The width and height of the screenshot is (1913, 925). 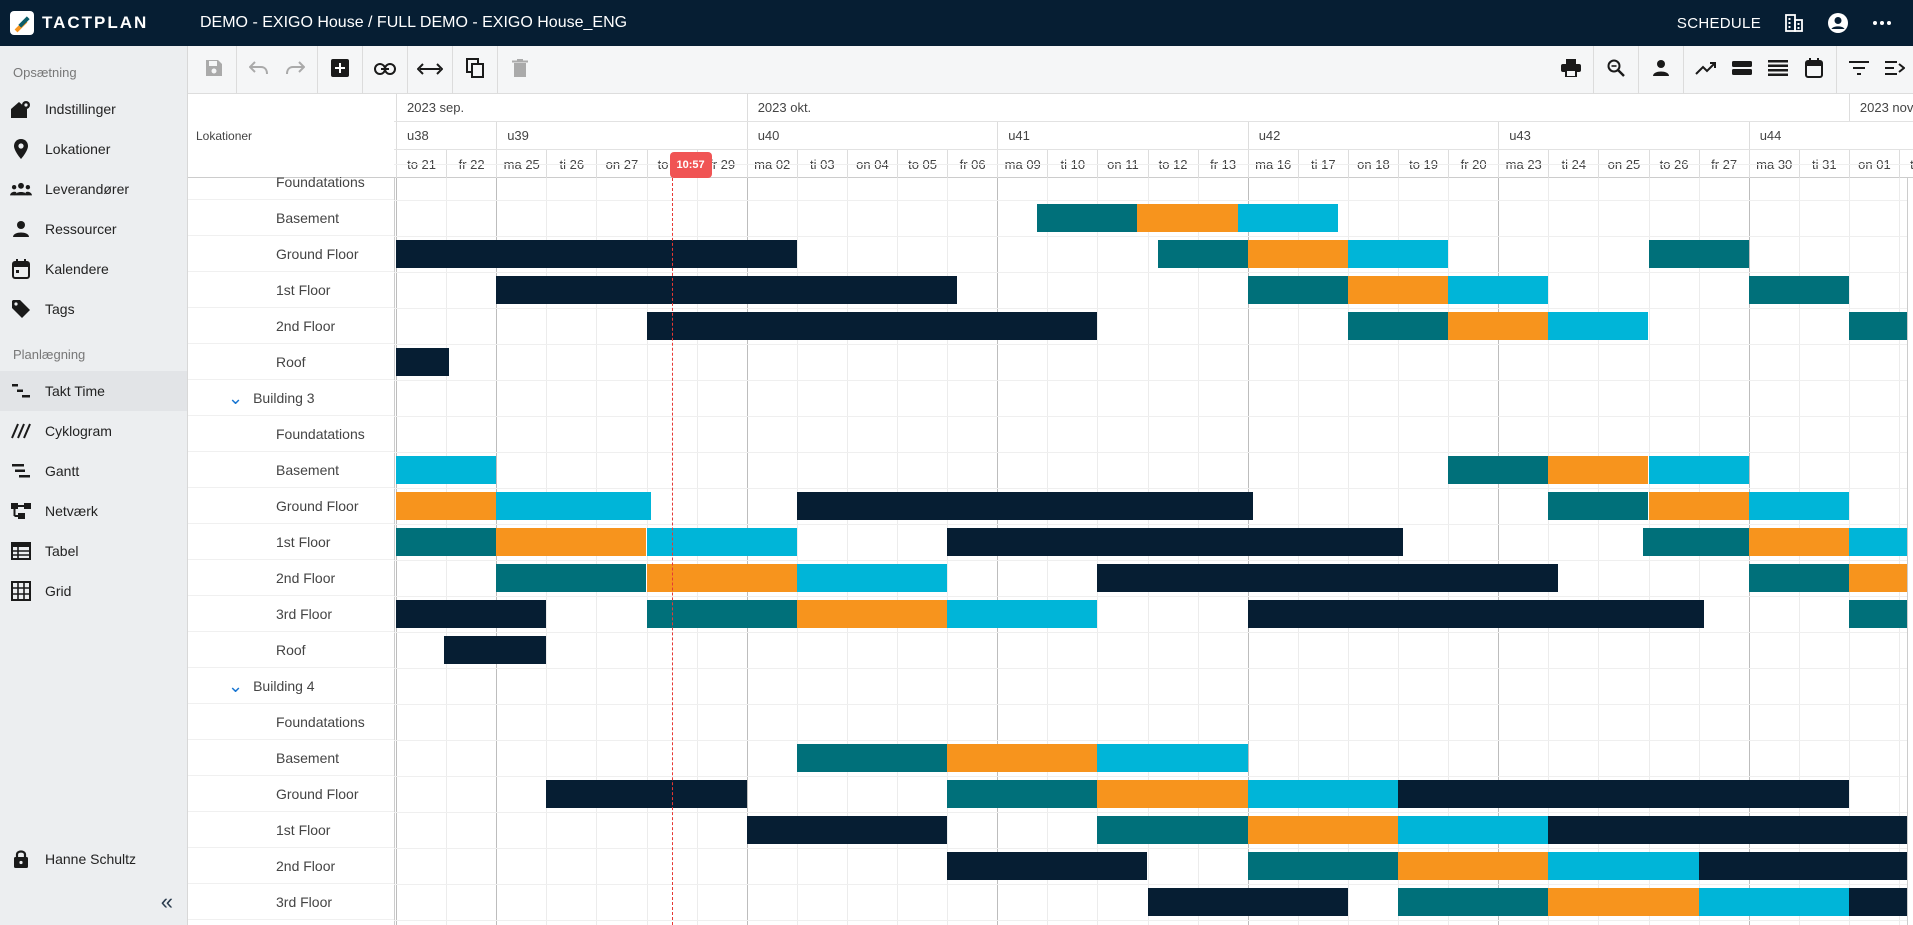 I want to click on more-icon, so click(x=1882, y=23).